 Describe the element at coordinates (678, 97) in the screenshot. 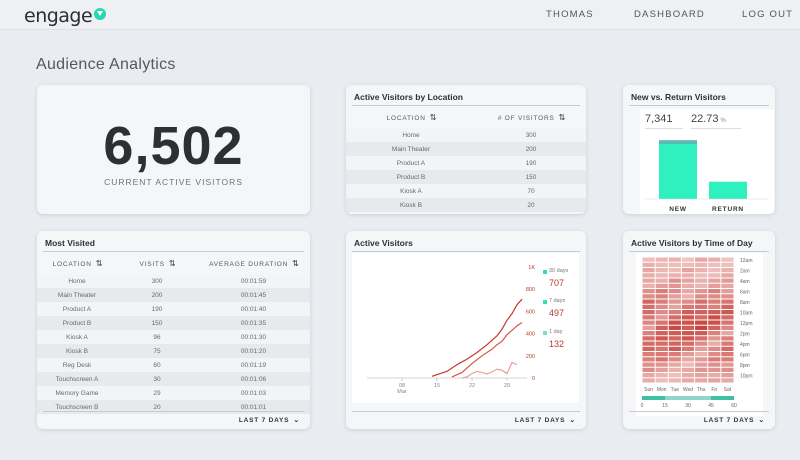

I see `new-return-card-title: New vs. Return Visitors` at that location.